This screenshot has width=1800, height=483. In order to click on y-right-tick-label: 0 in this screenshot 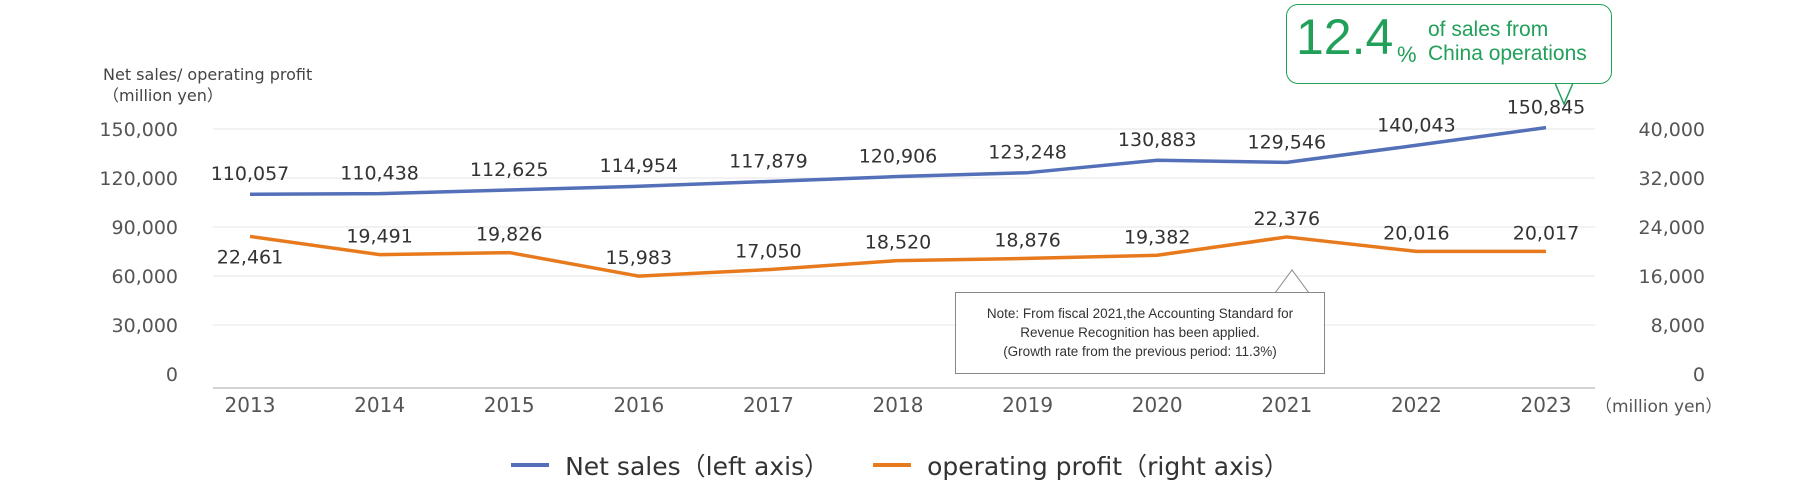, I will do `click(1699, 375)`.